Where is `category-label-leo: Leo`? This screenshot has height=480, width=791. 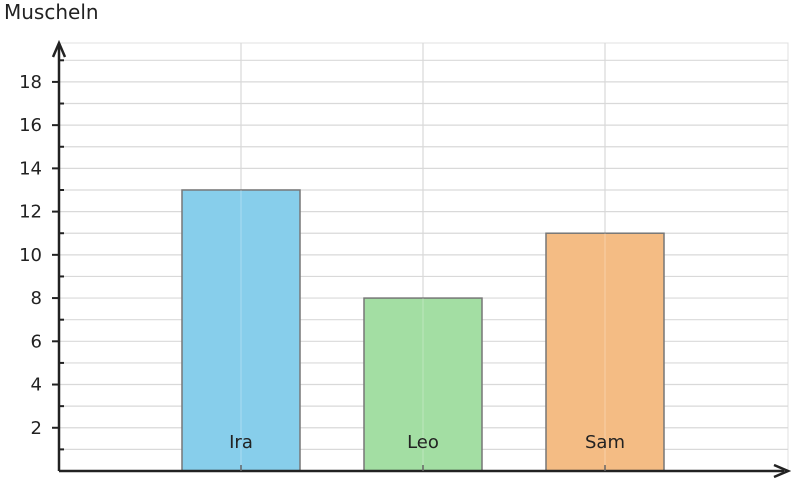
category-label-leo: Leo is located at coordinates (423, 442).